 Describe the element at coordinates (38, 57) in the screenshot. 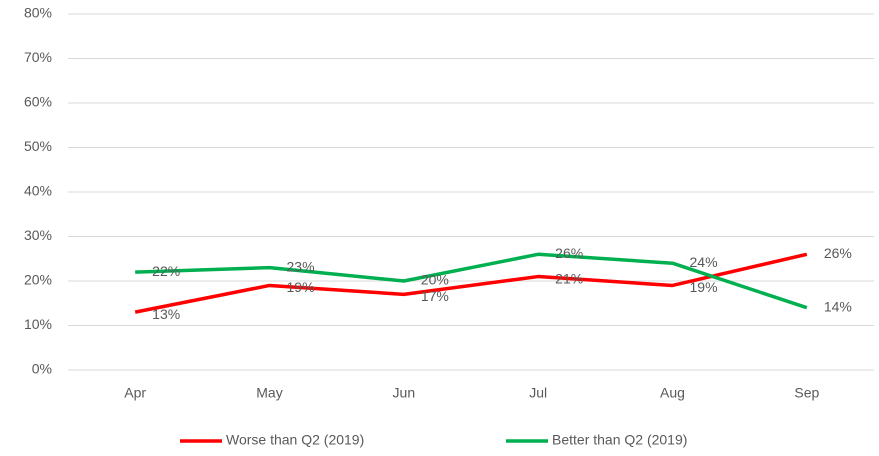

I see `y-tick-label: 70%` at that location.